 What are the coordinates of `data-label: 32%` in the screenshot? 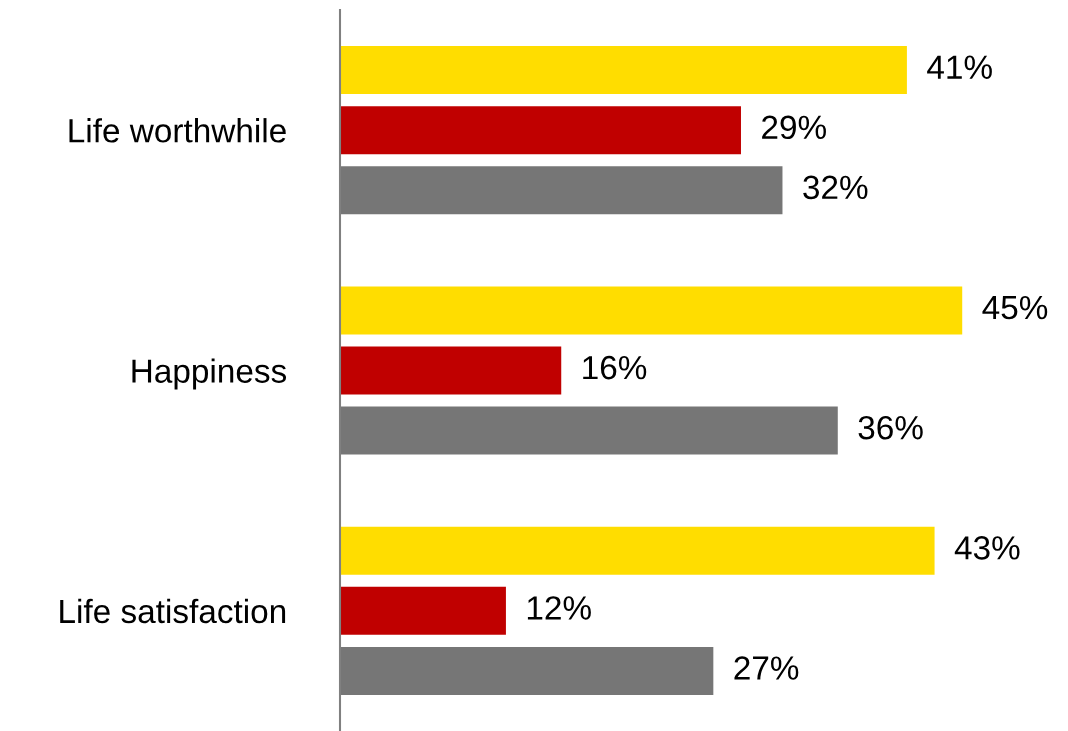 It's located at (835, 187).